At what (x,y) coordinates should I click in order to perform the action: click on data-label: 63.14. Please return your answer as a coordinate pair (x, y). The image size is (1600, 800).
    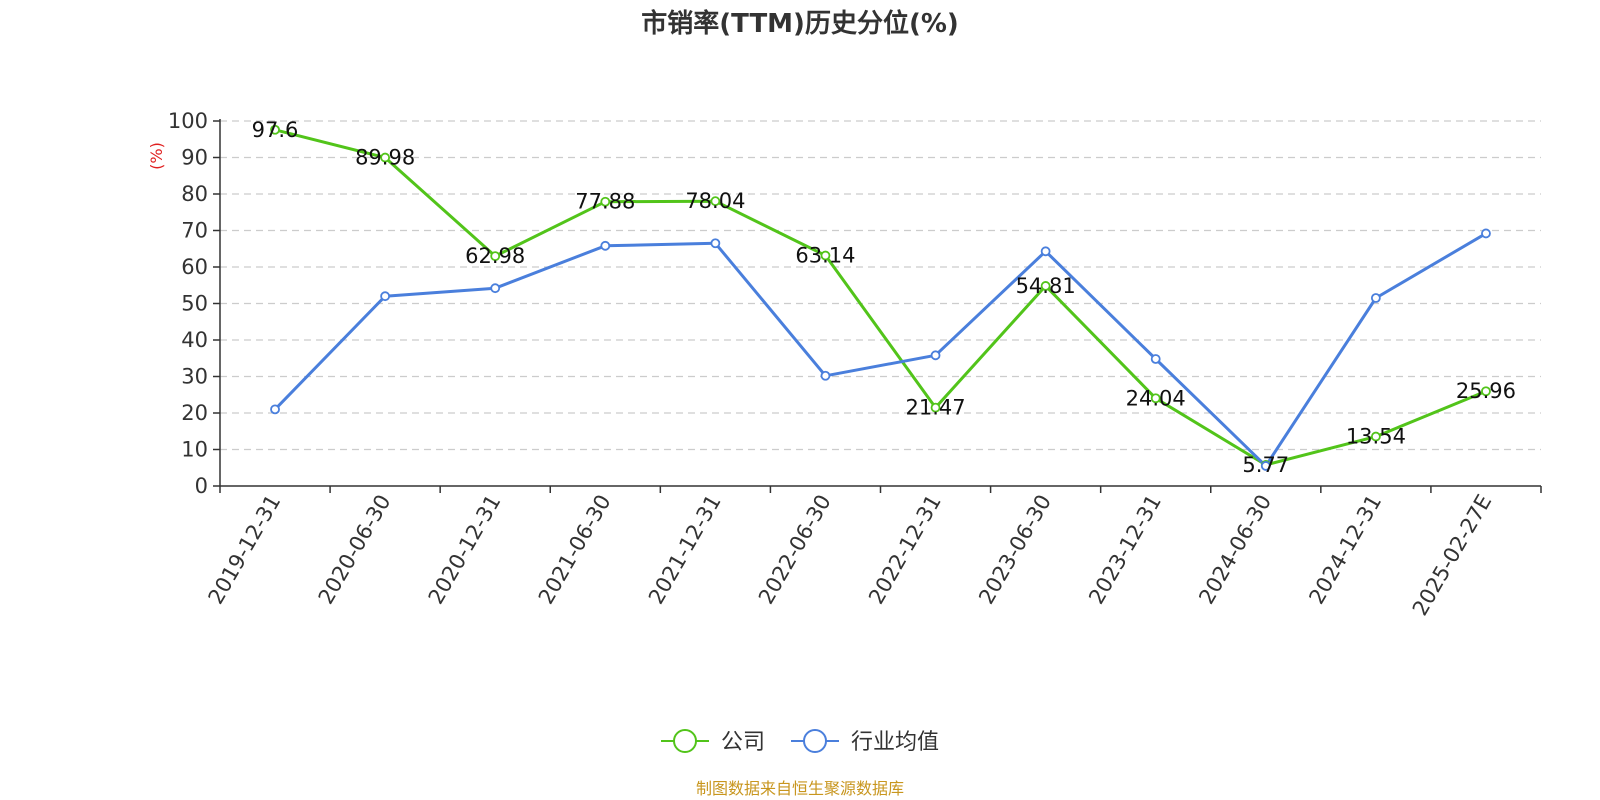
    Looking at the image, I should click on (825, 256).